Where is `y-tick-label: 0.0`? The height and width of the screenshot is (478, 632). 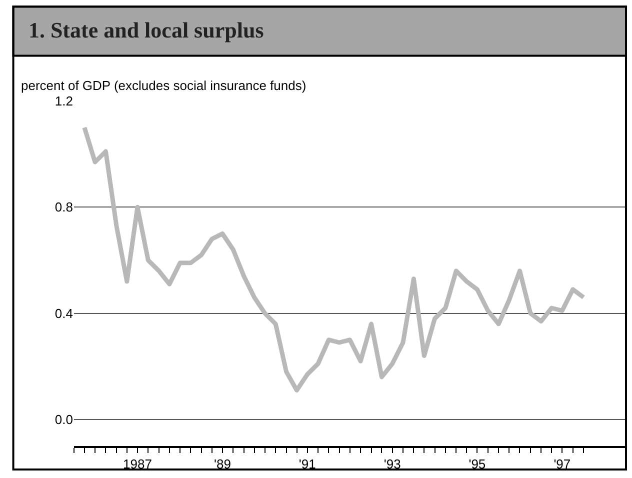
y-tick-label: 0.0 is located at coordinates (63, 420).